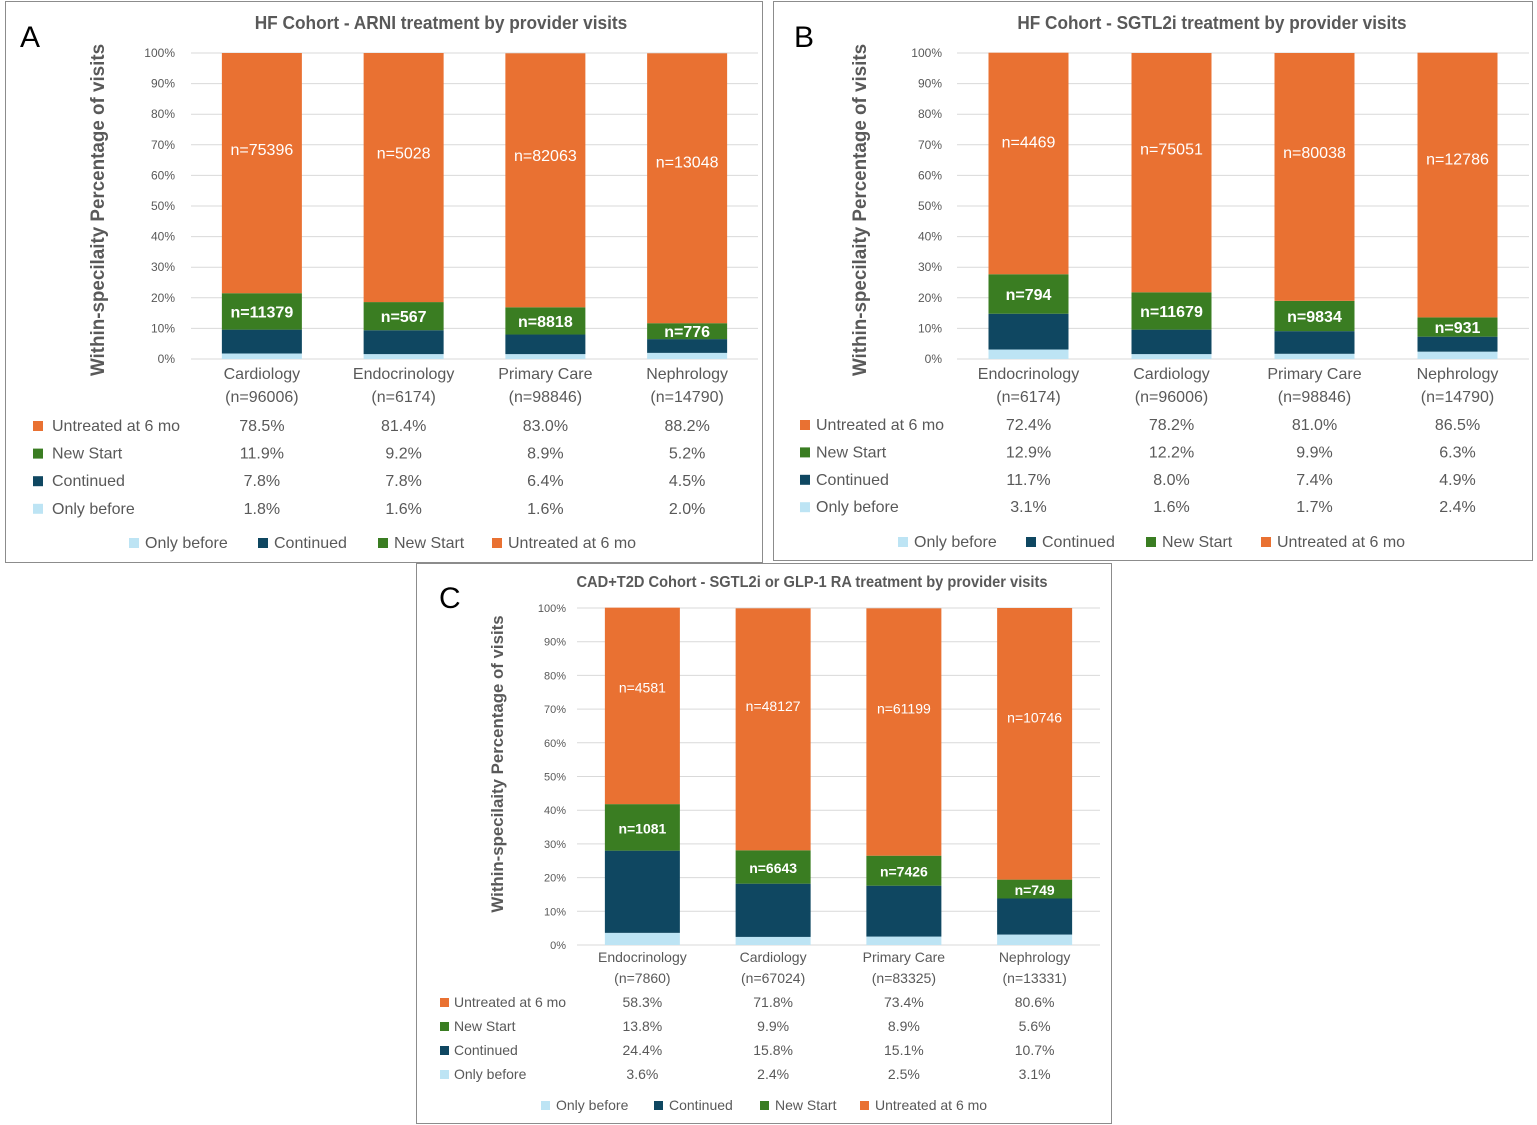  What do you see at coordinates (773, 1026) in the screenshot?
I see `chart-c-table-cell: 9.9%` at bounding box center [773, 1026].